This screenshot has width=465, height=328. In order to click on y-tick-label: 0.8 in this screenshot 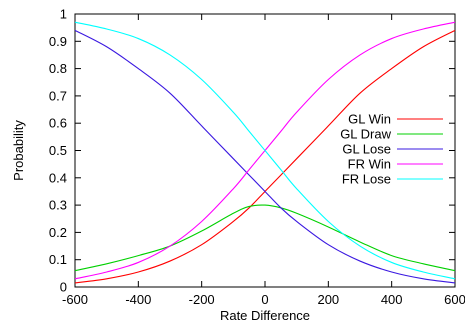, I will do `click(58, 68)`.